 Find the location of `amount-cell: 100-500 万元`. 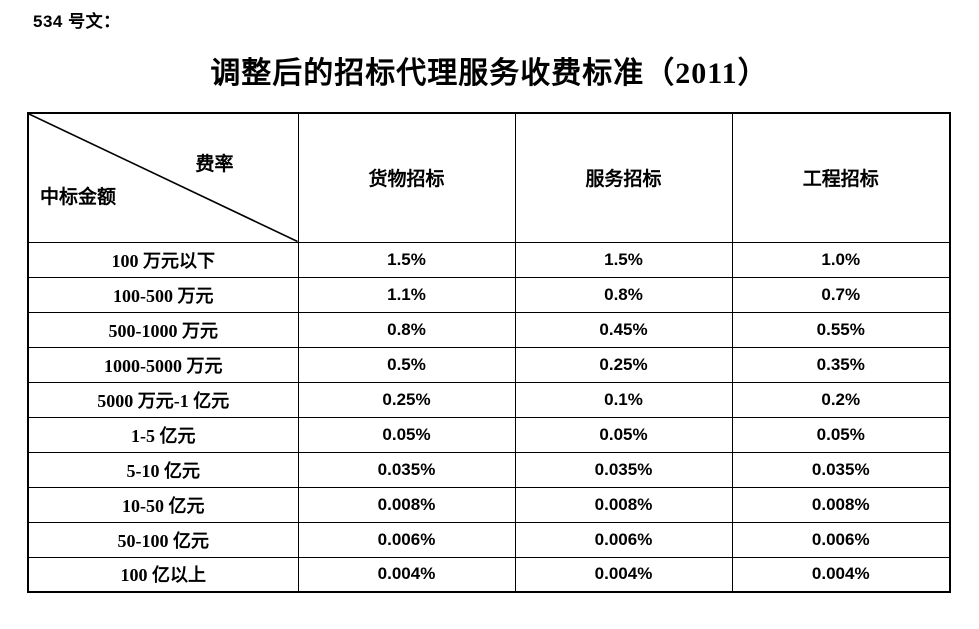

amount-cell: 100-500 万元 is located at coordinates (163, 294).